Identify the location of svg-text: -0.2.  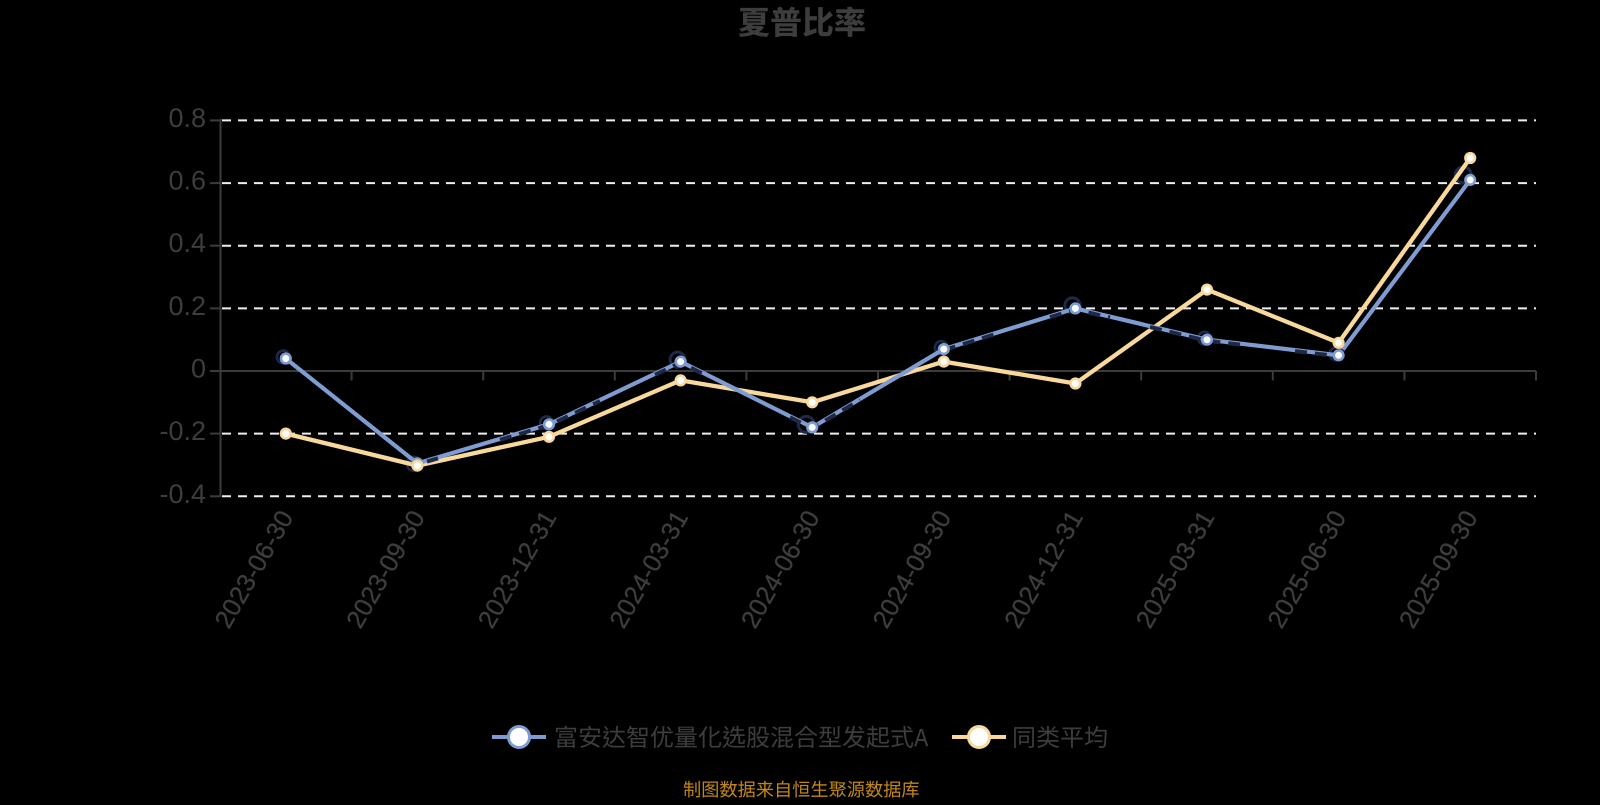
(182, 431).